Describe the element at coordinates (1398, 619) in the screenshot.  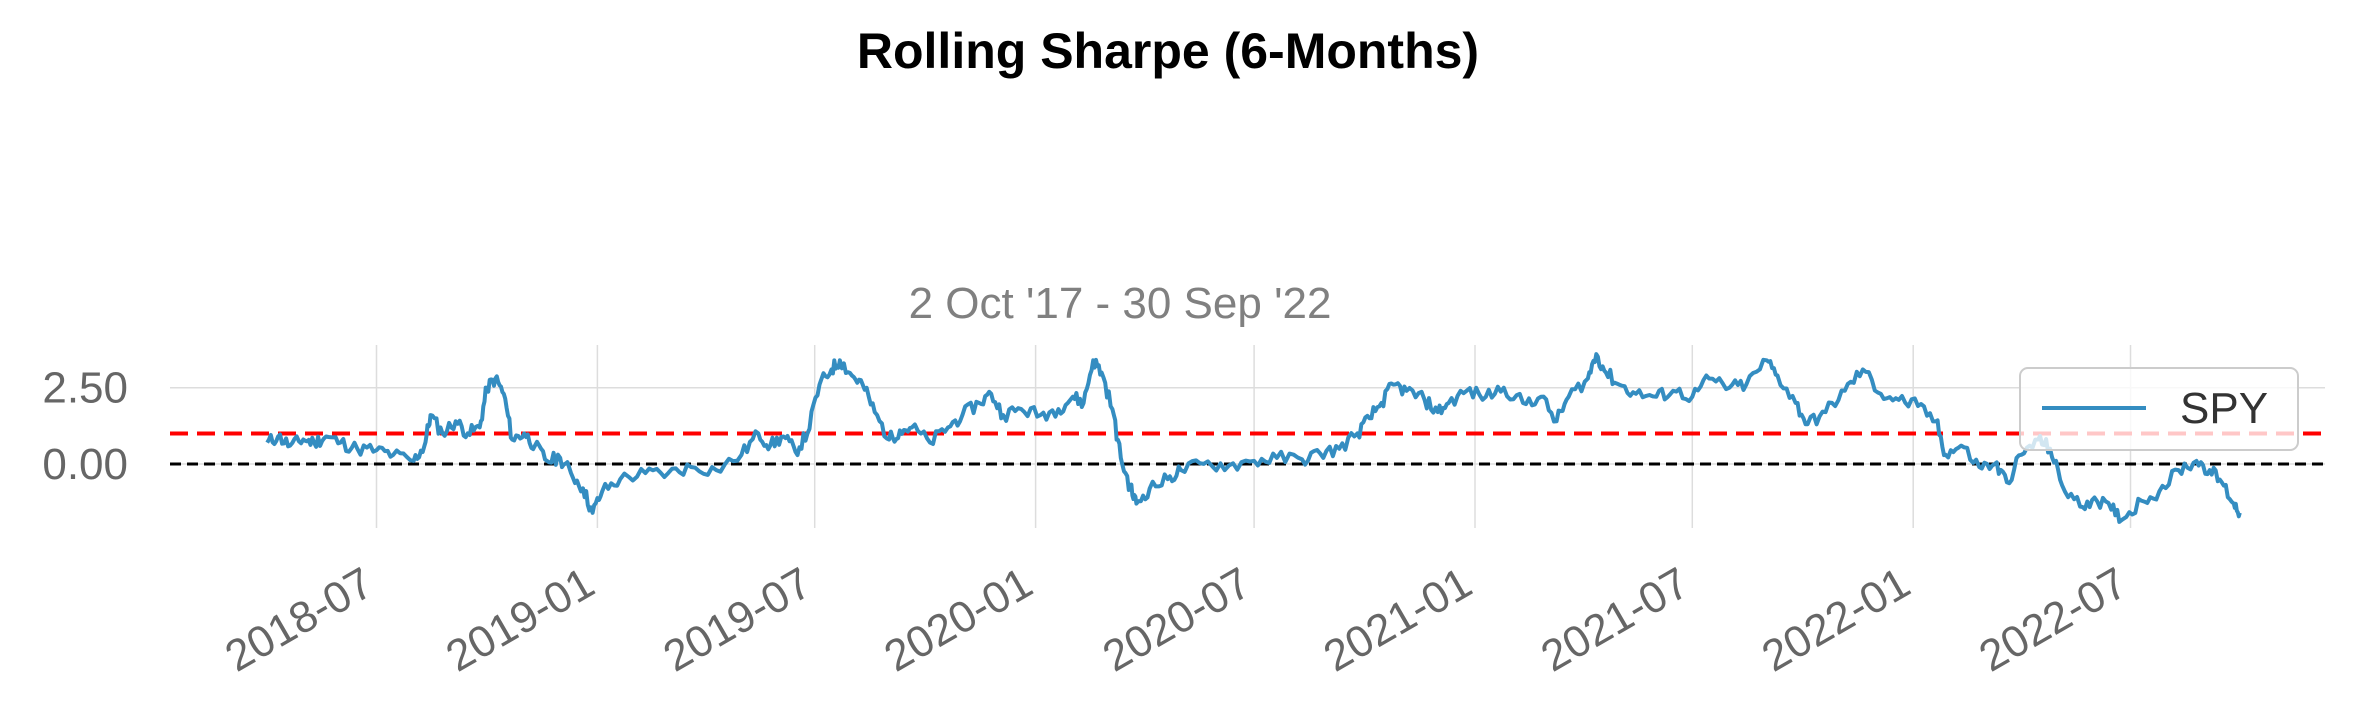
I see `x-tick-label-5: 2021-01` at that location.